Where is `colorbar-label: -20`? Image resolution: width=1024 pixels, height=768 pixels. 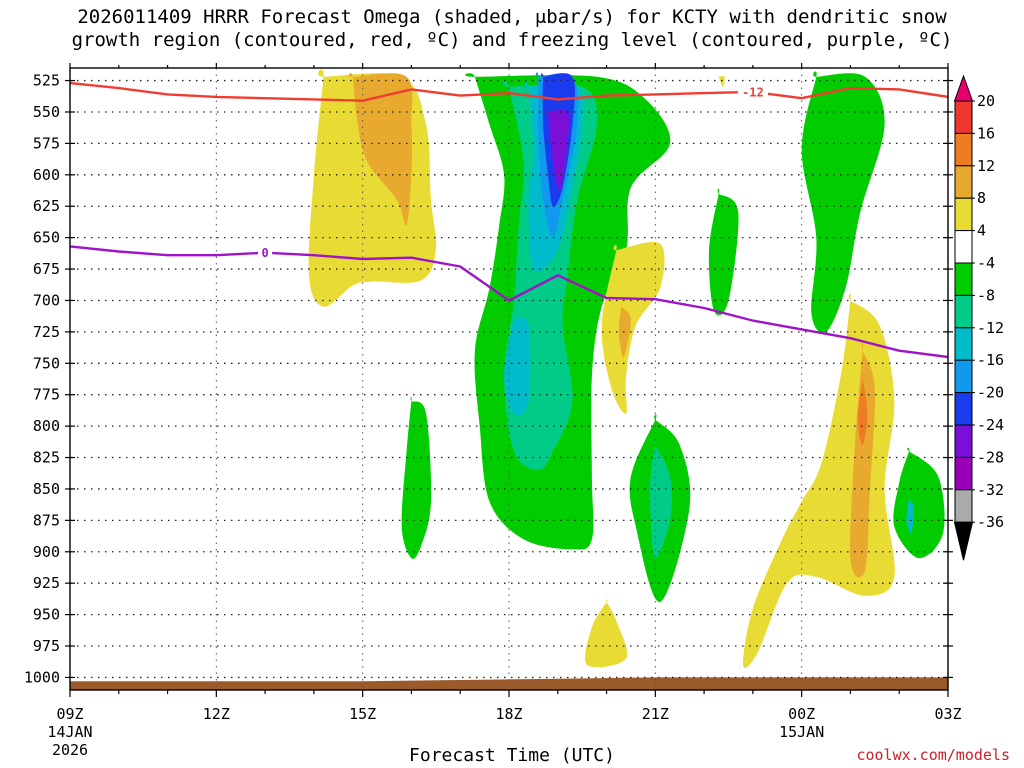
colorbar-label: -20 is located at coordinates (990, 393).